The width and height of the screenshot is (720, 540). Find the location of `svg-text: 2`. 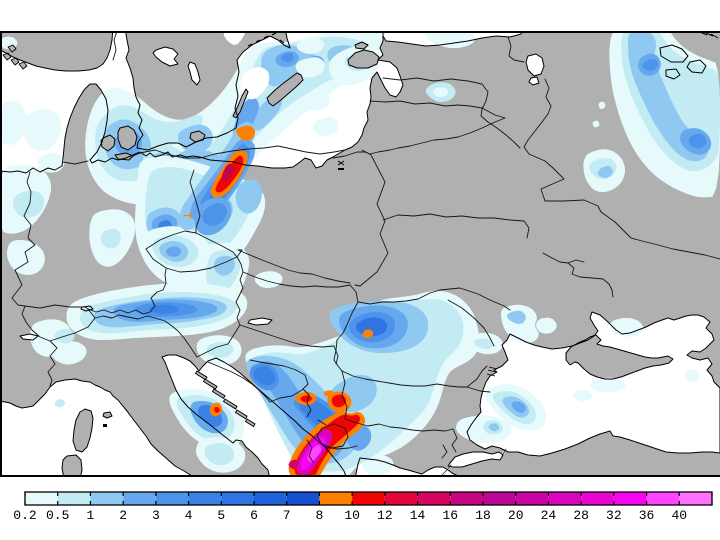

svg-text: 2 is located at coordinates (123, 515).